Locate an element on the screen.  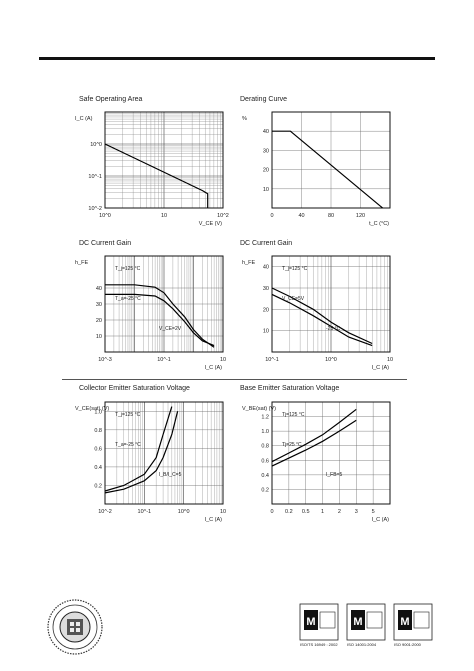
cert-caption-iso-9001: ISO 9001:2000 is located at coordinates (408, 644).